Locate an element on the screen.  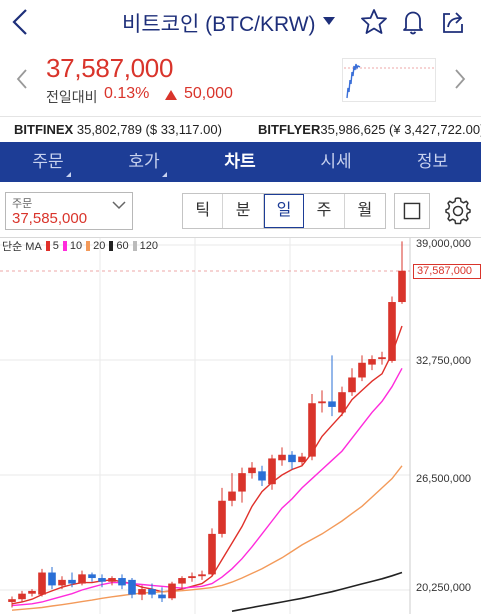
exchange-name: BITFLYER is located at coordinates (289, 129).